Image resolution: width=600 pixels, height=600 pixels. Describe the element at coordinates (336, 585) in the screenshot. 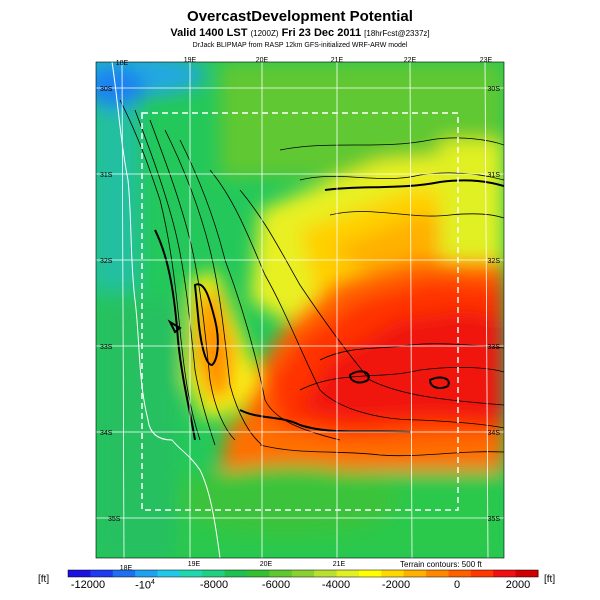

I see `colorbar-tick: -4000` at that location.